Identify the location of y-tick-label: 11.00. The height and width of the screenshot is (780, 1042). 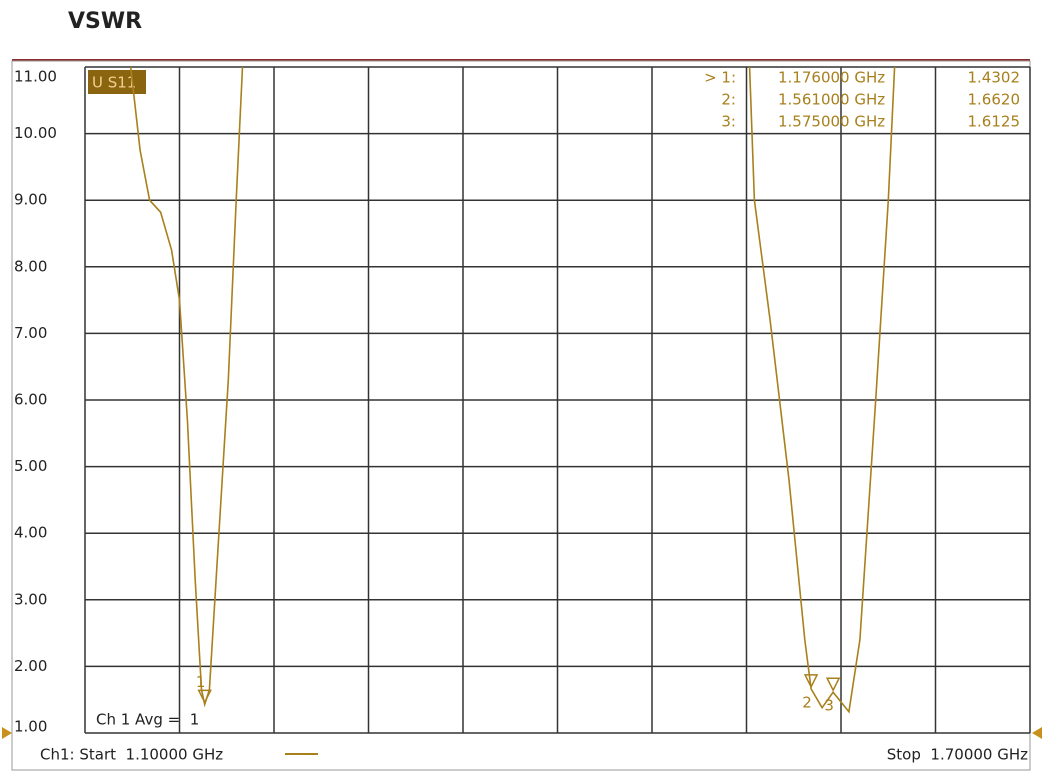
(35, 77).